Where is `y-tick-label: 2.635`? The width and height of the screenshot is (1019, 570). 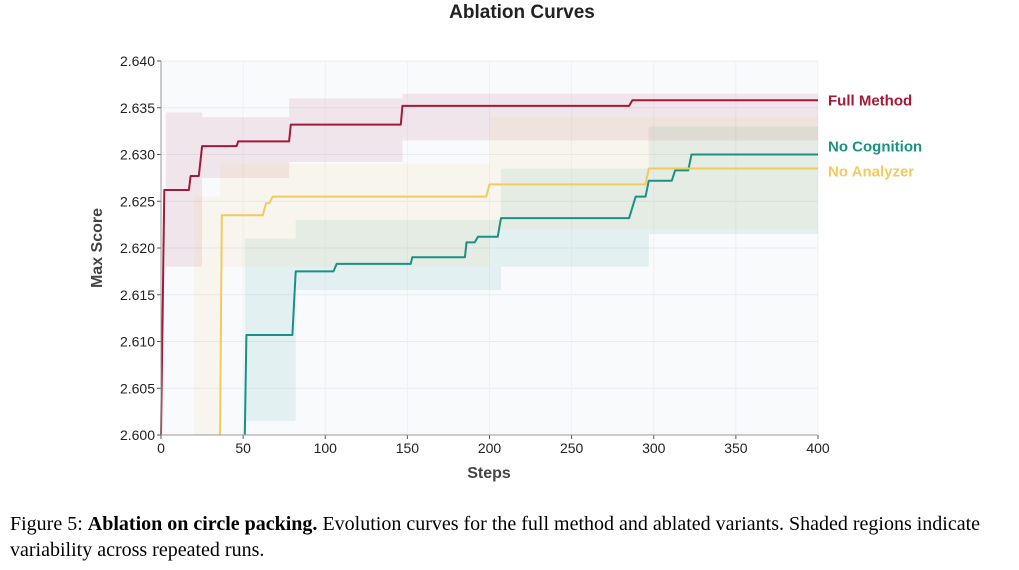
y-tick-label: 2.635 is located at coordinates (137, 108).